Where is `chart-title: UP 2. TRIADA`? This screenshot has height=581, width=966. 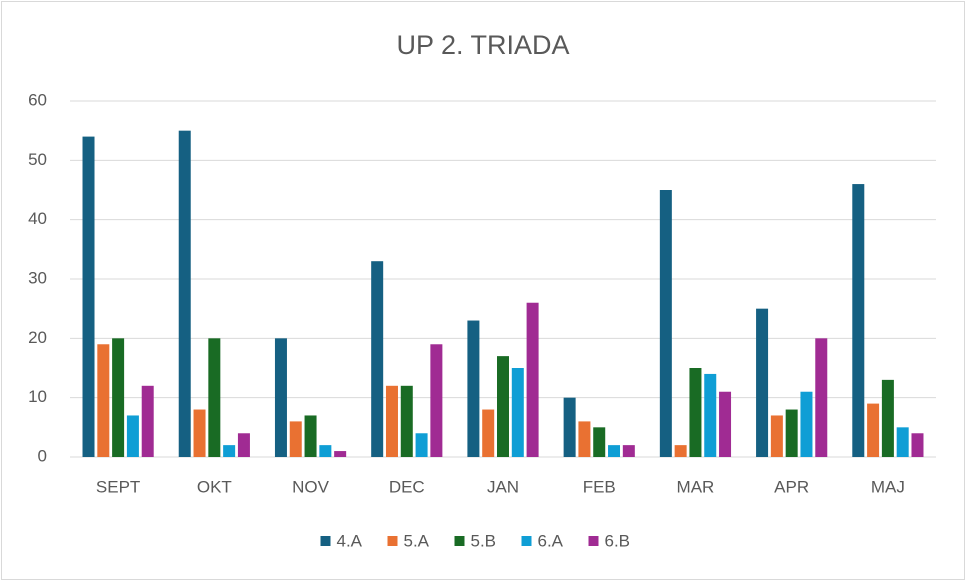
chart-title: UP 2. TRIADA is located at coordinates (482, 45).